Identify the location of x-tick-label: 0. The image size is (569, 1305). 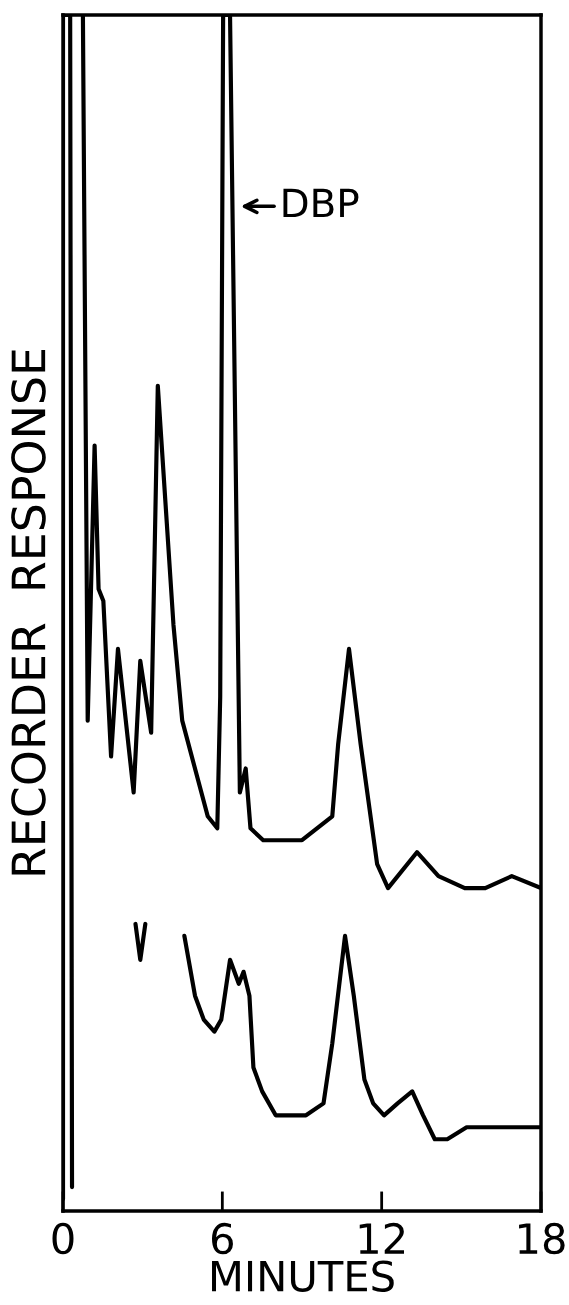
(63, 1238).